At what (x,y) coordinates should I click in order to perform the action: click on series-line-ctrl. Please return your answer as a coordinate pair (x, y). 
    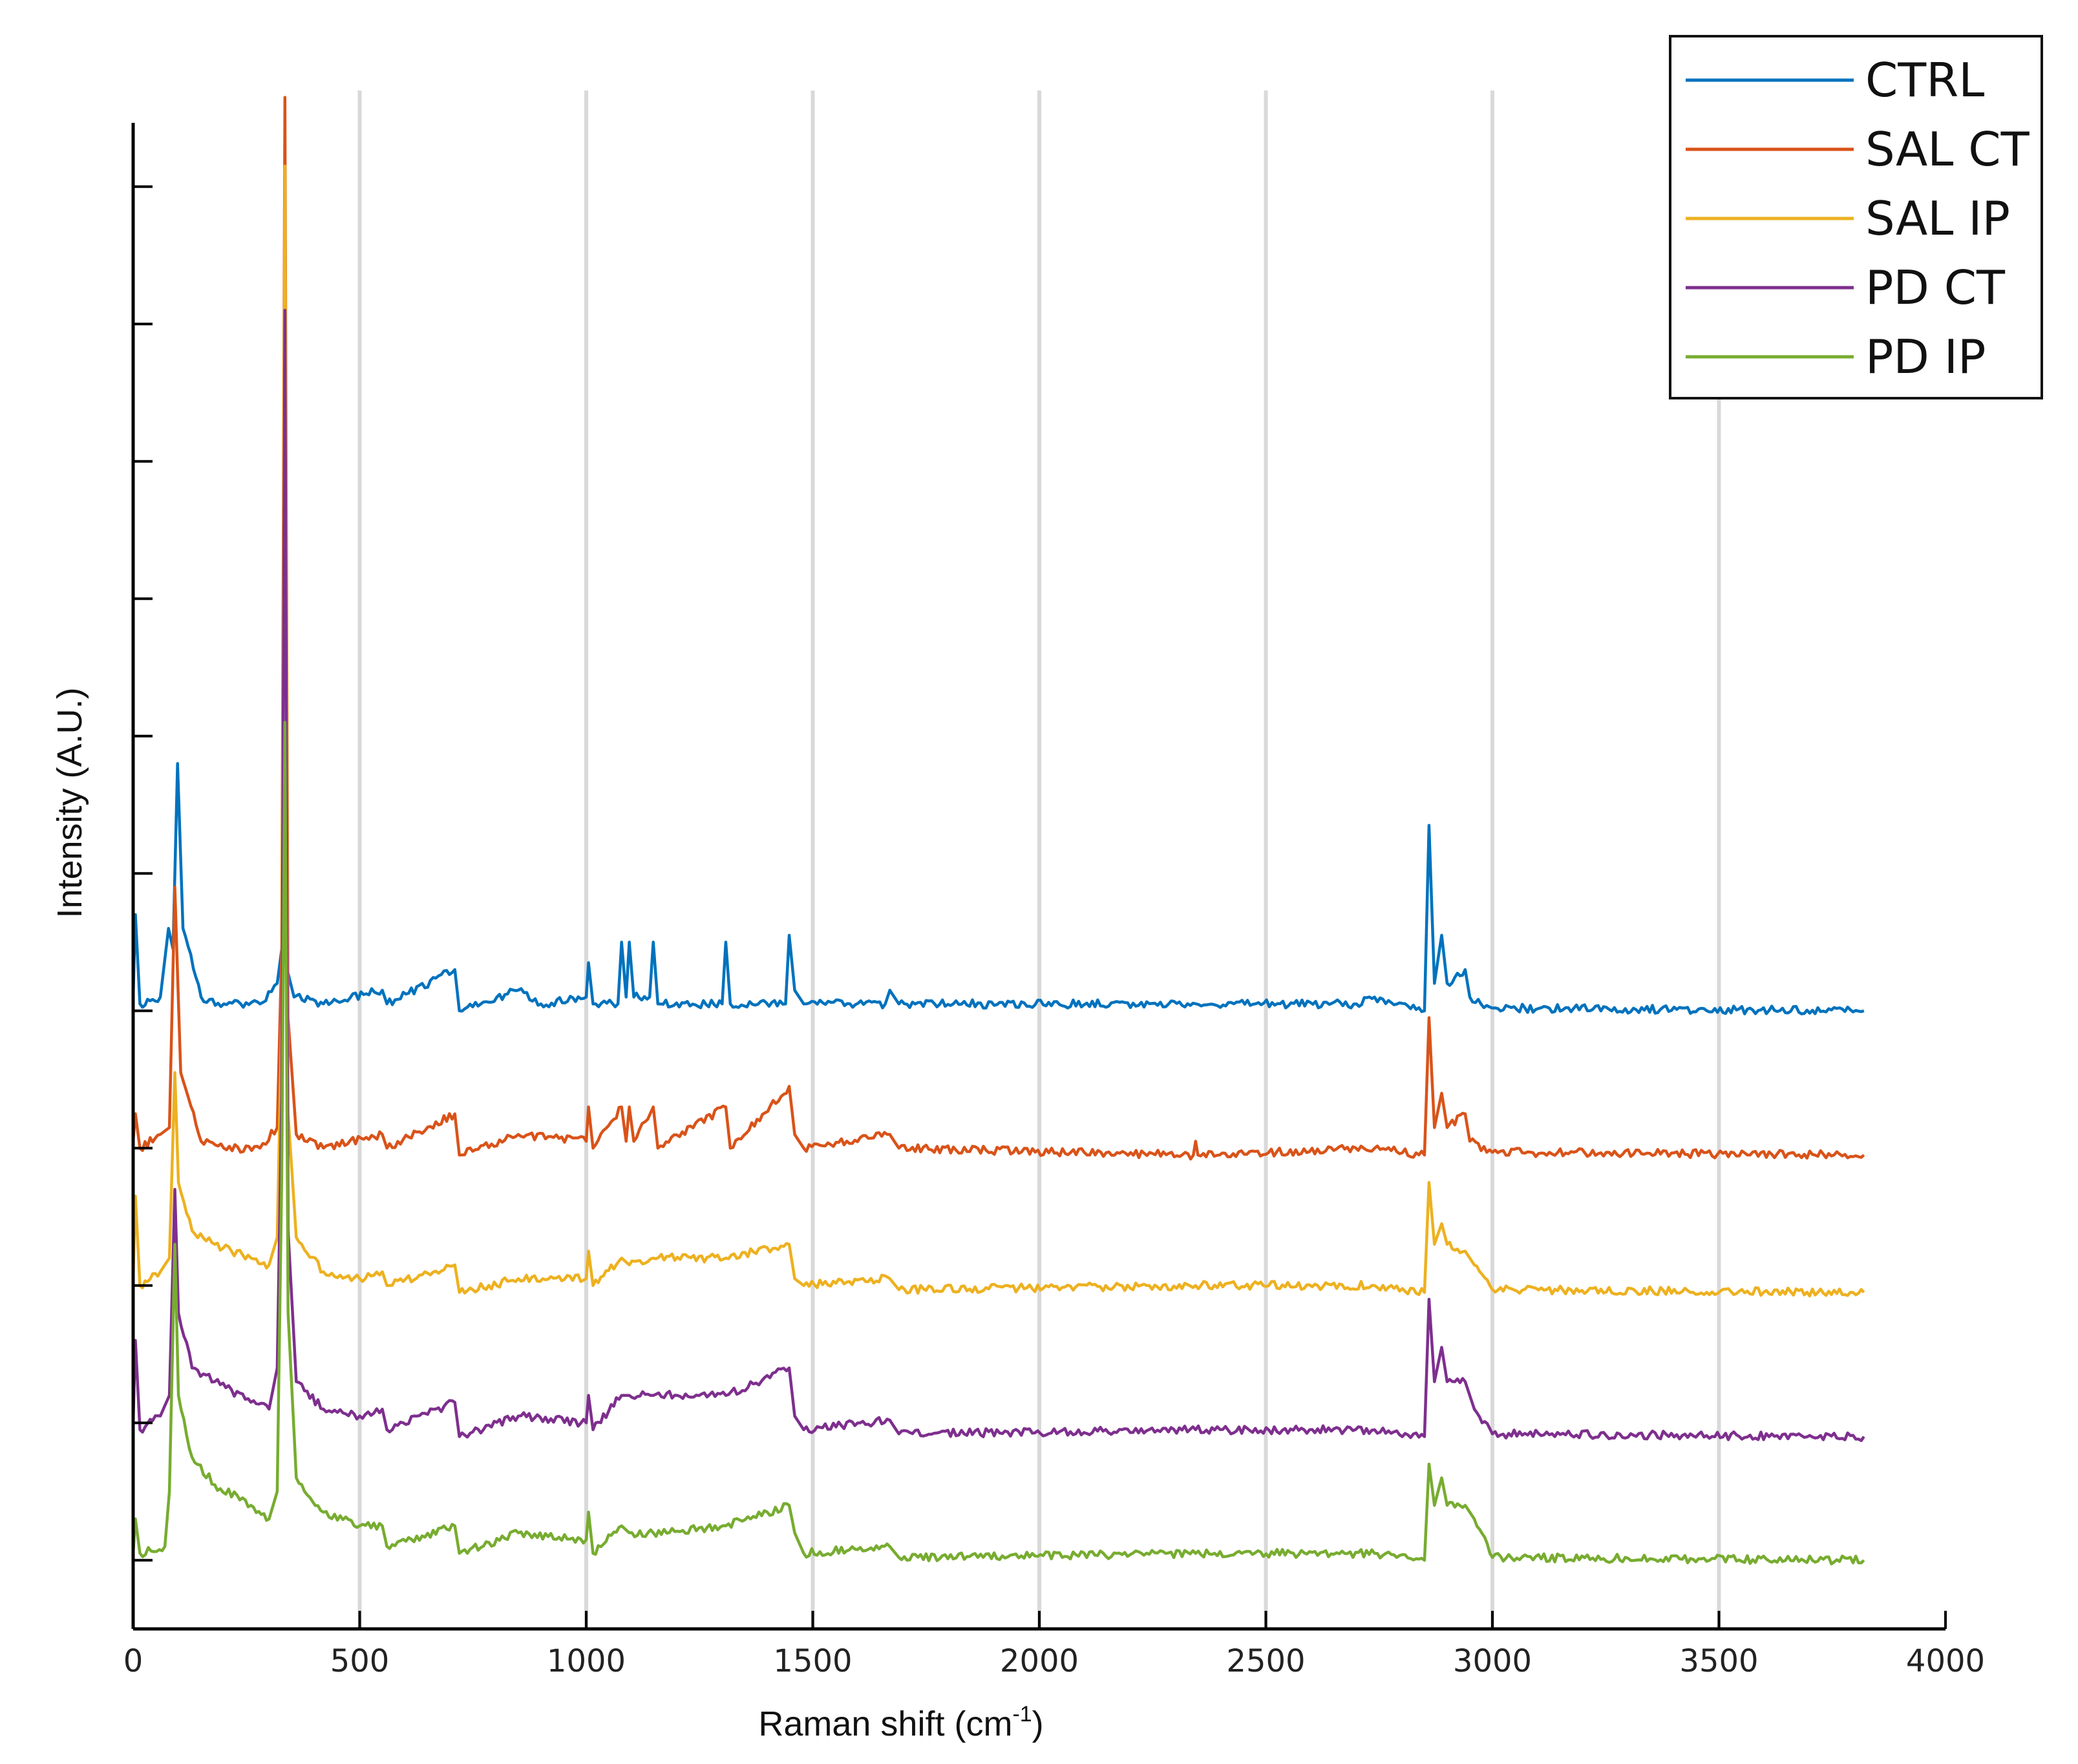
    Looking at the image, I should click on (998, 888).